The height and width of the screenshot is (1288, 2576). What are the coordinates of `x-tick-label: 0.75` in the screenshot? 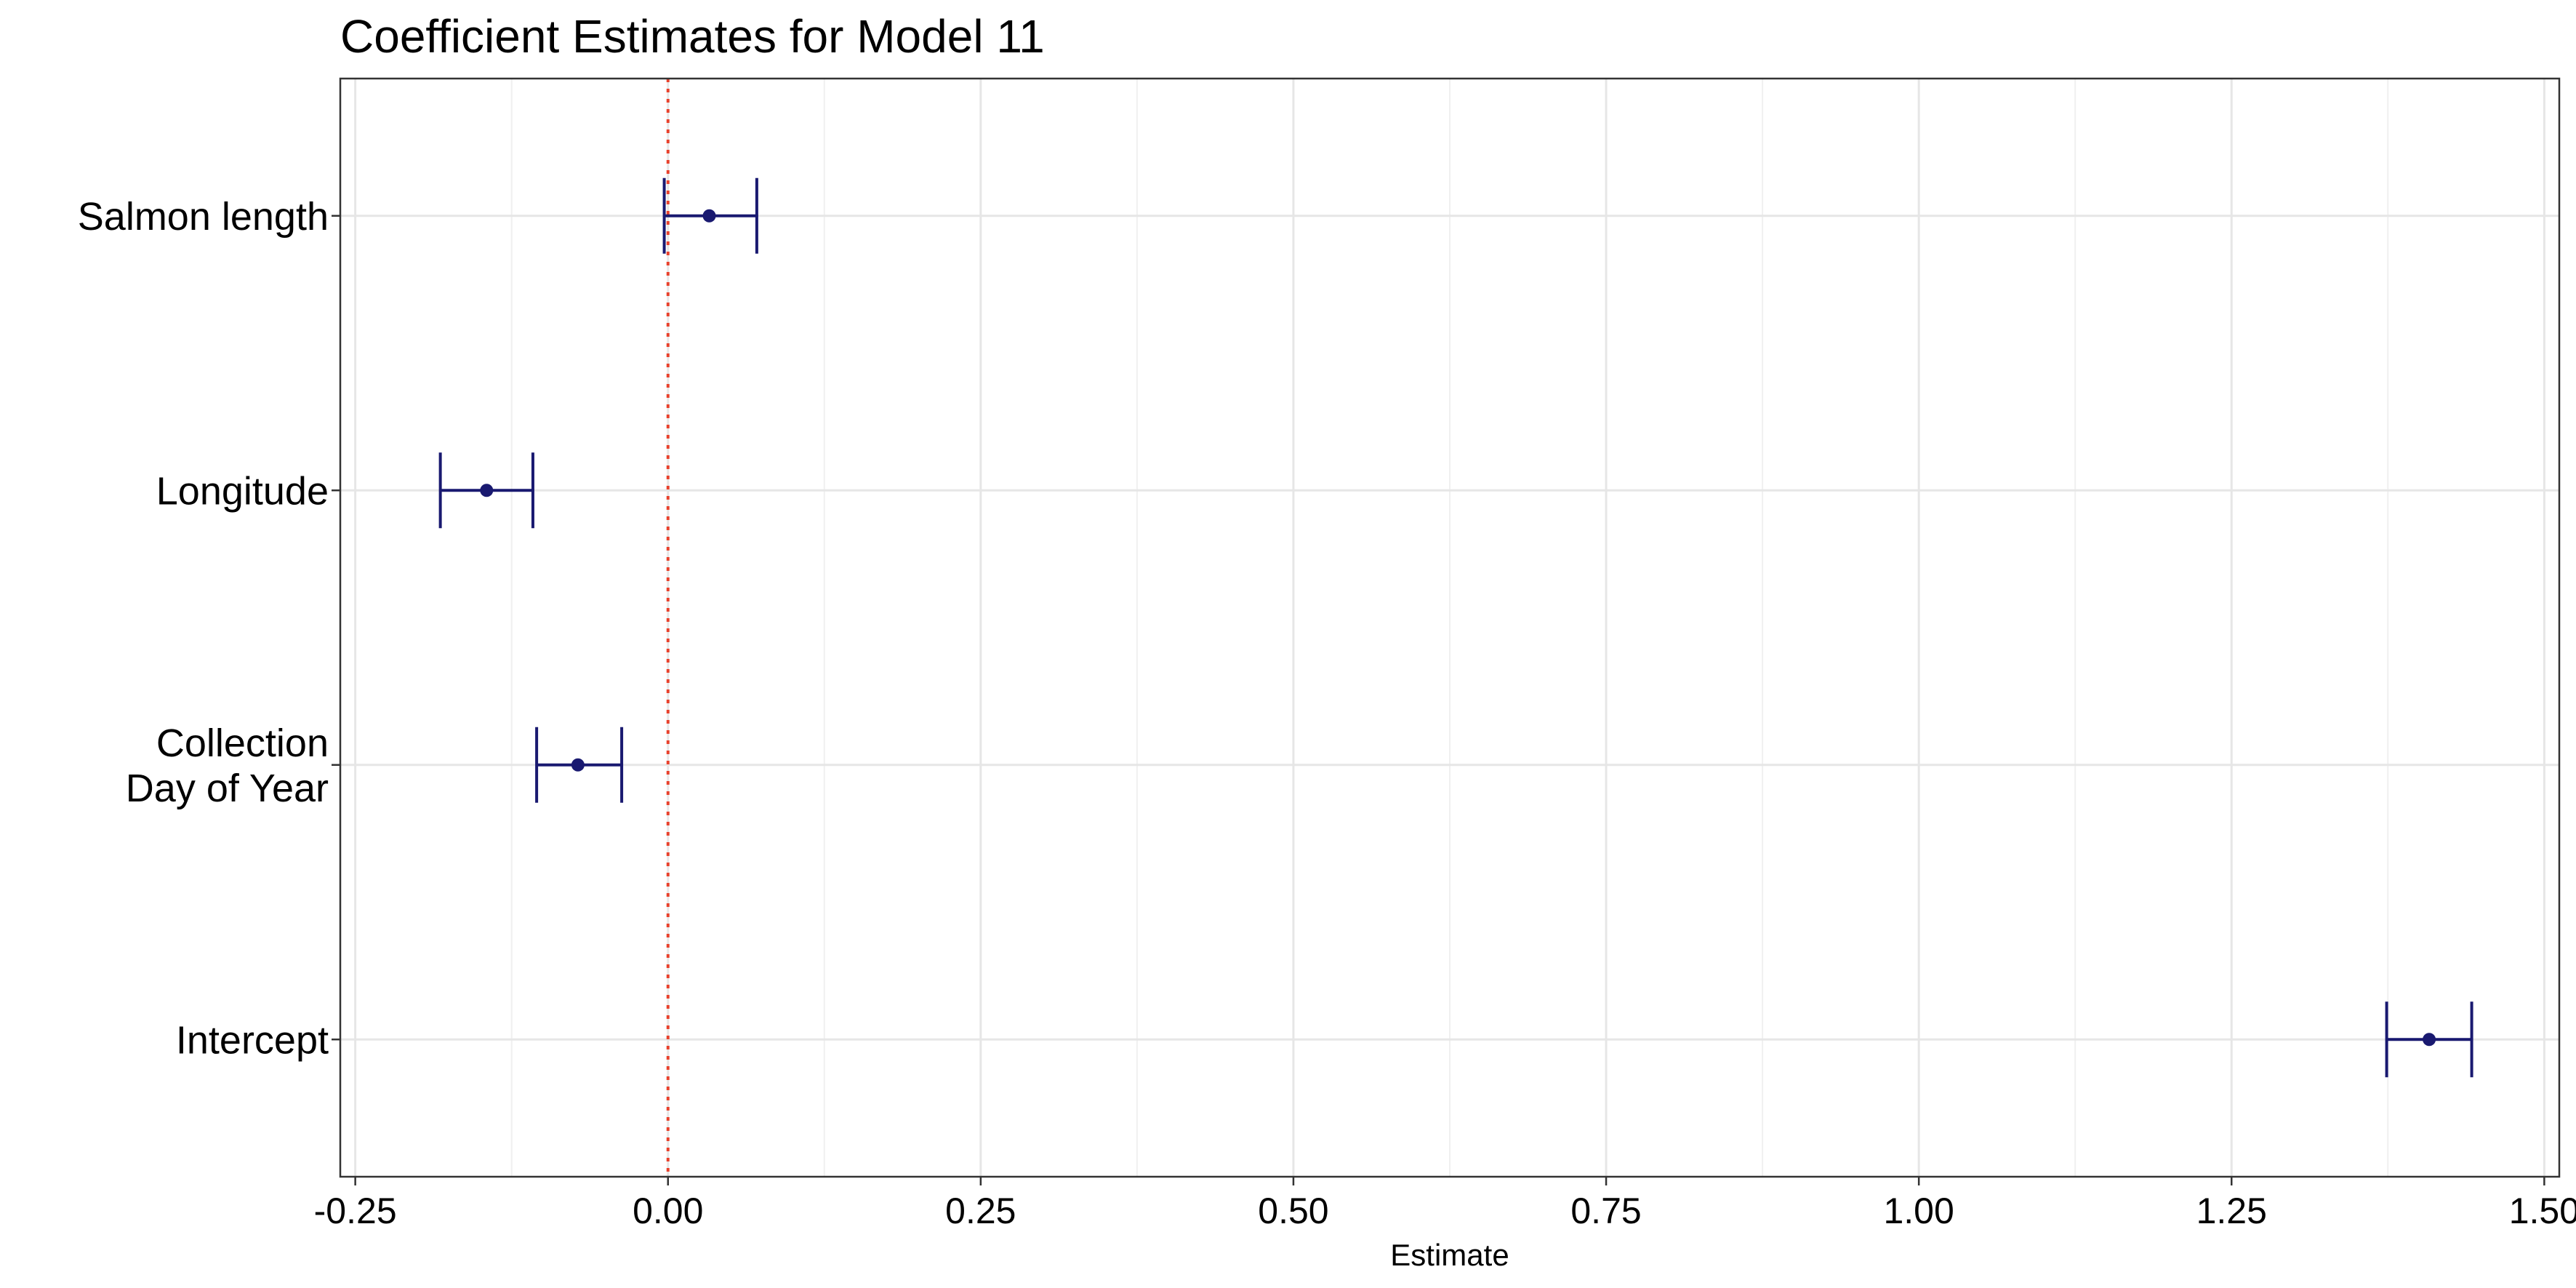 It's located at (1605, 1211).